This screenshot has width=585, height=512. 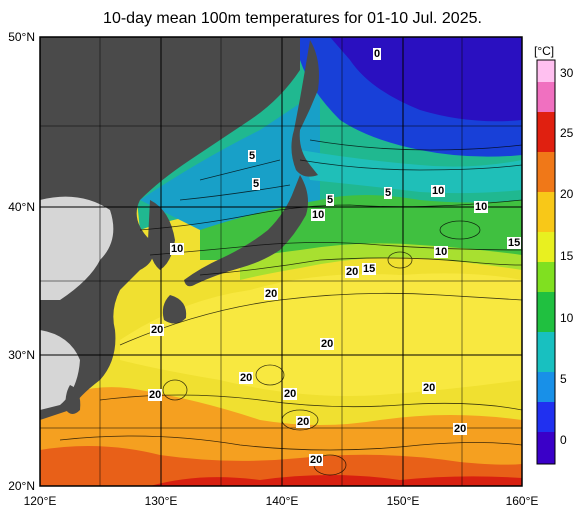 I want to click on colorbar-tick-0: 0, so click(x=563, y=440).